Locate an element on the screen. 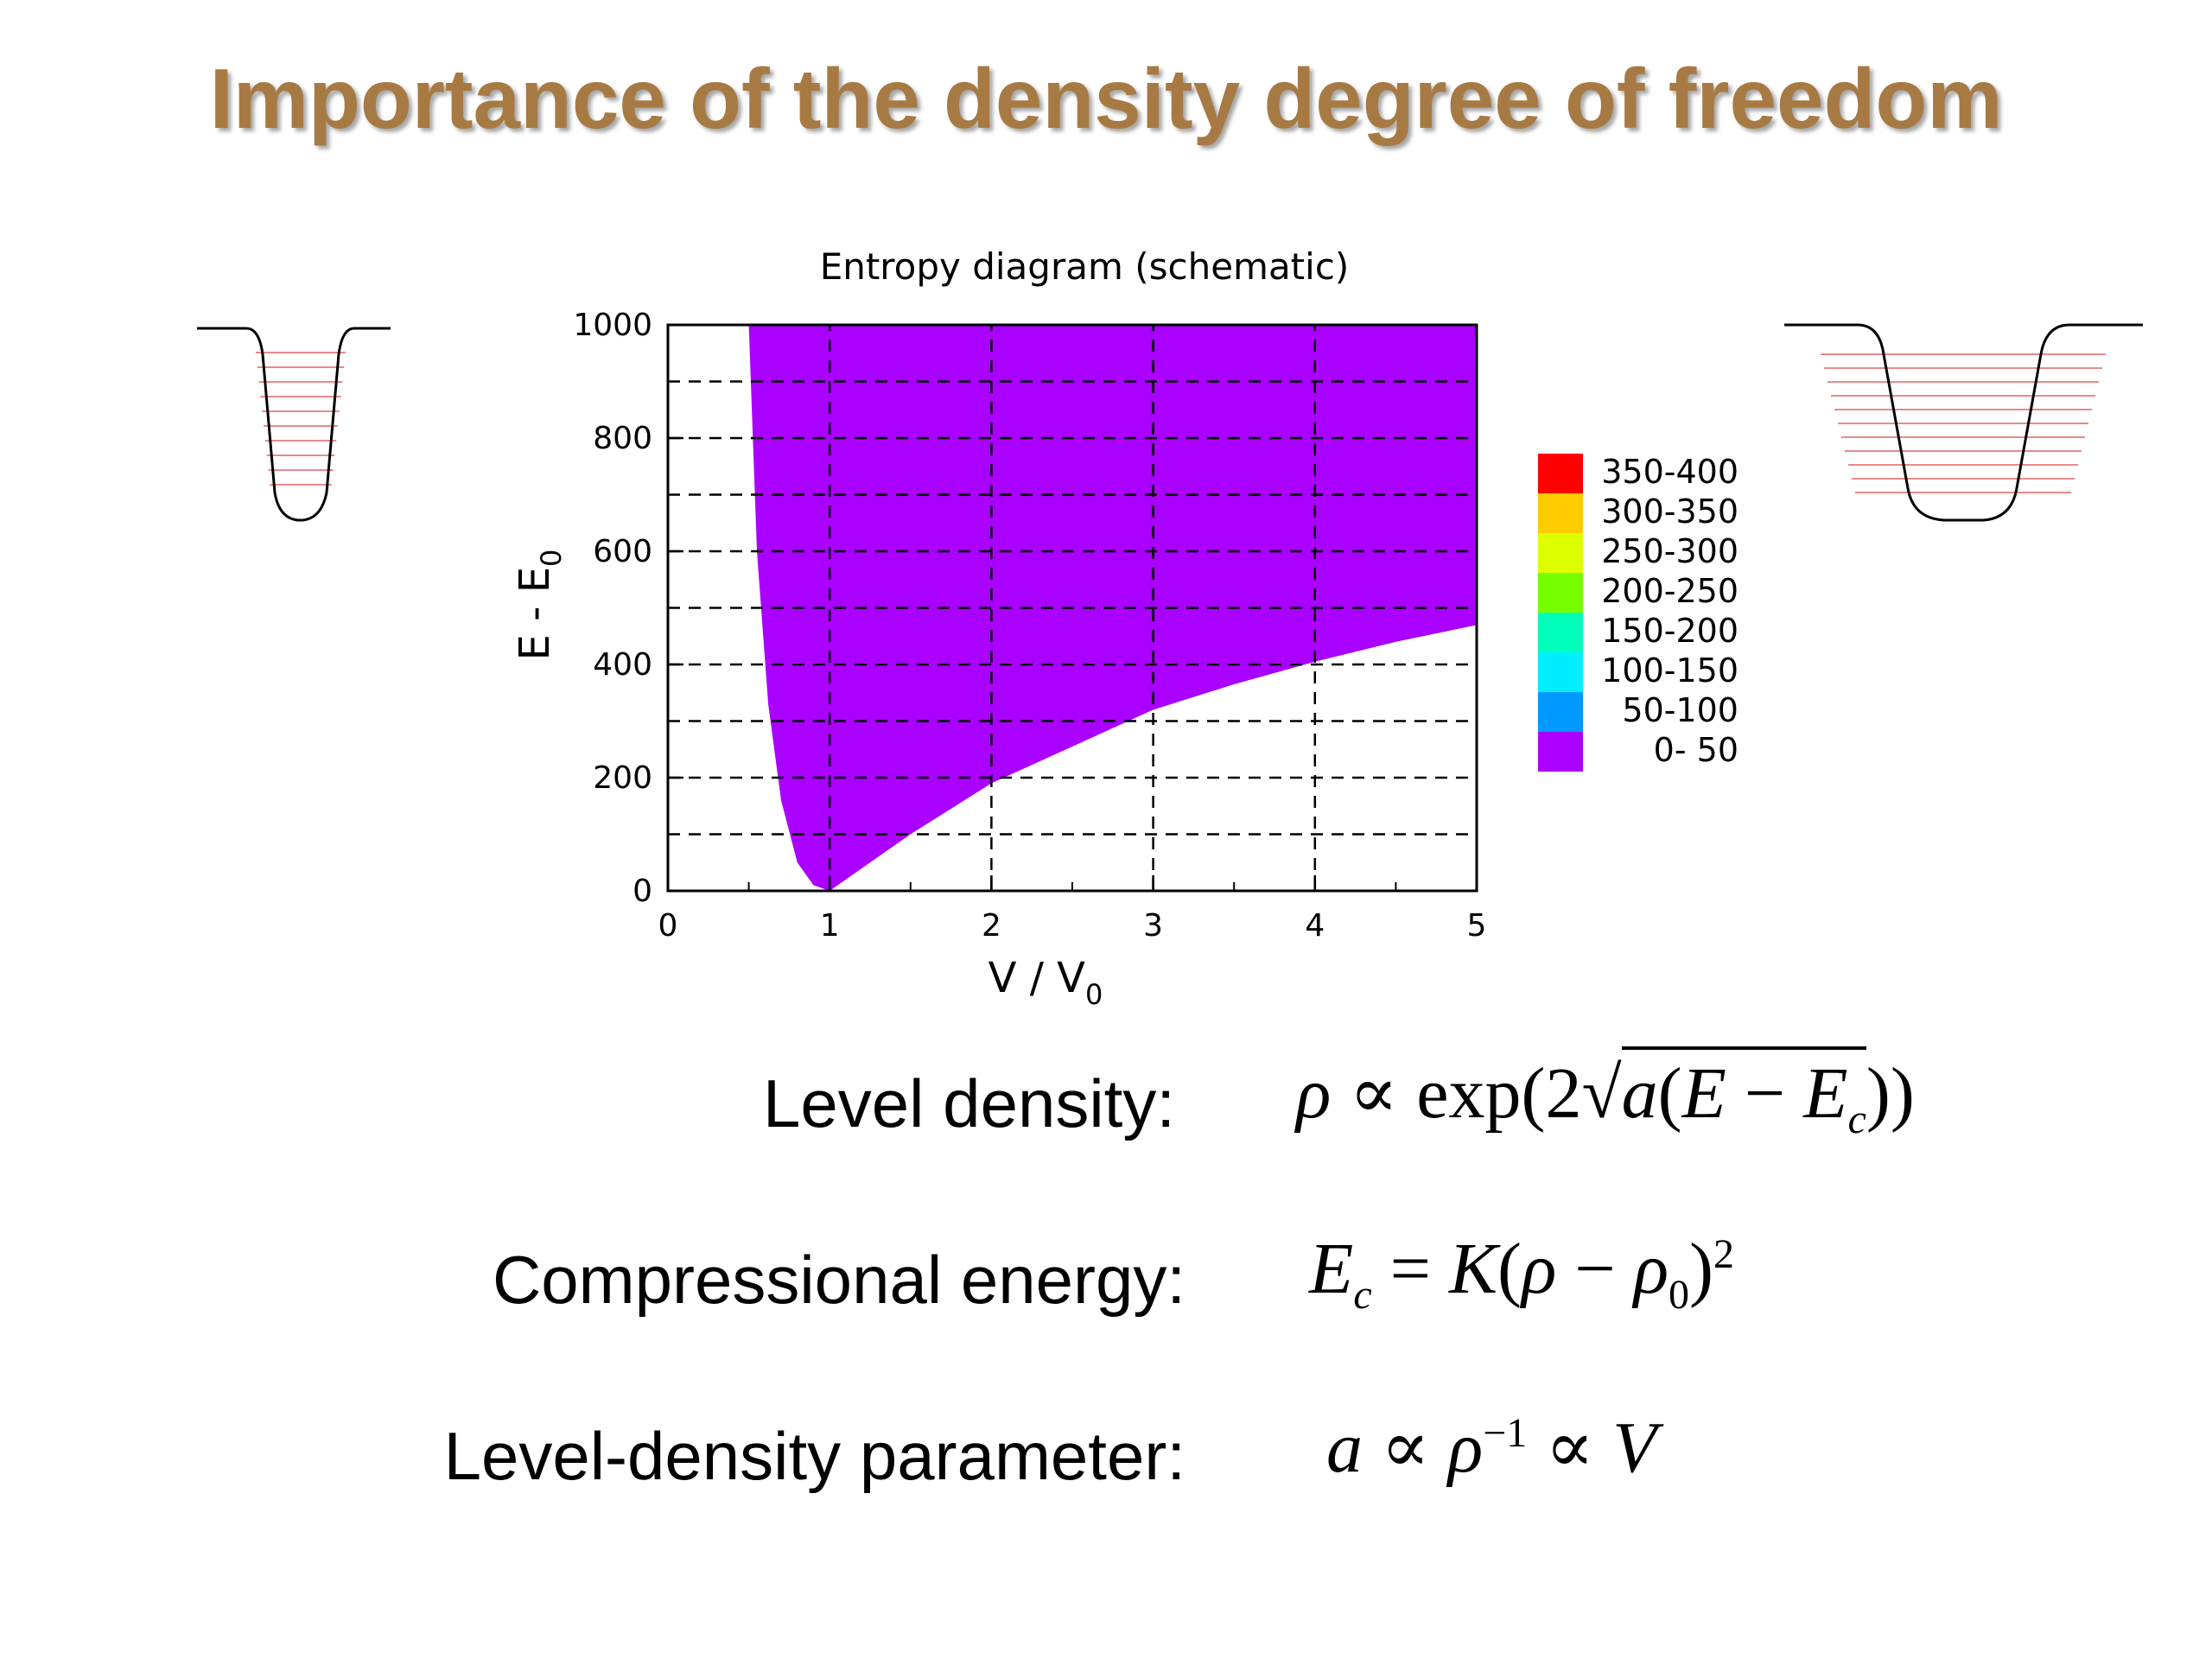 Image resolution: width=2212 pixels, height=1659 pixels. f1-a: a is located at coordinates (1639, 1093).